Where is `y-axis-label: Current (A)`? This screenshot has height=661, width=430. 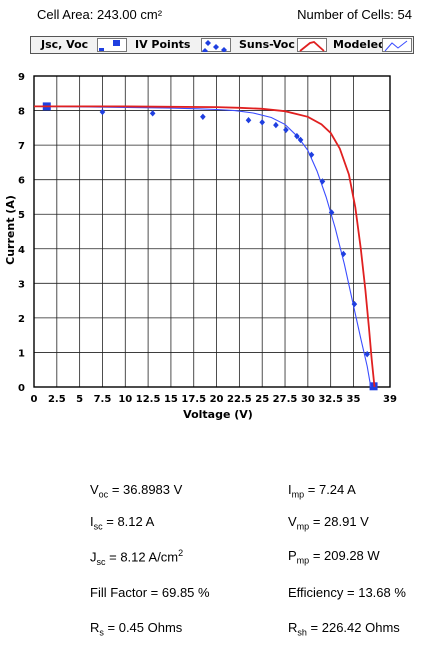 y-axis-label: Current (A) is located at coordinates (10, 230).